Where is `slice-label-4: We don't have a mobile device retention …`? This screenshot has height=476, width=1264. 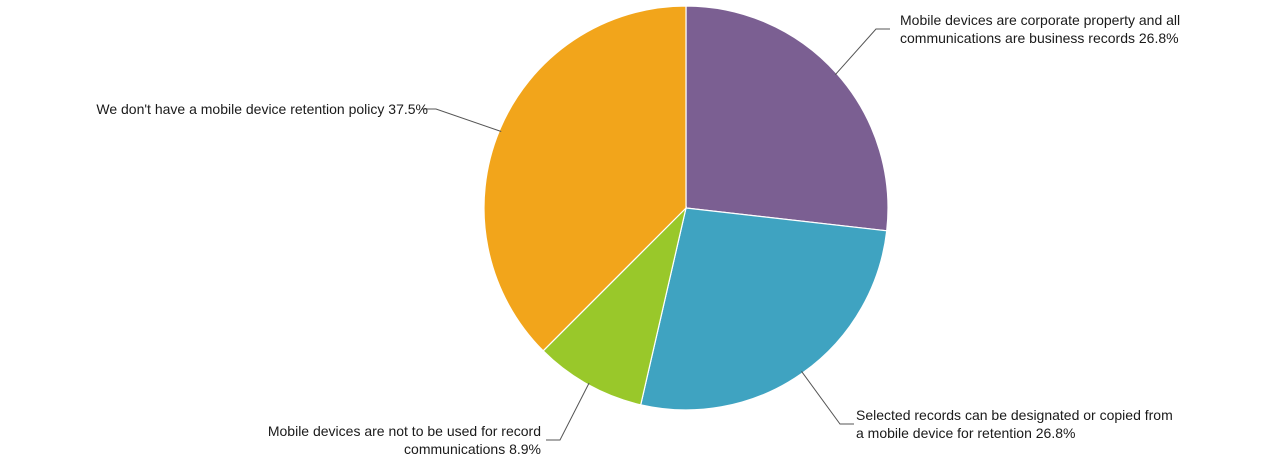
slice-label-4: We don't have a mobile device retention … is located at coordinates (262, 109).